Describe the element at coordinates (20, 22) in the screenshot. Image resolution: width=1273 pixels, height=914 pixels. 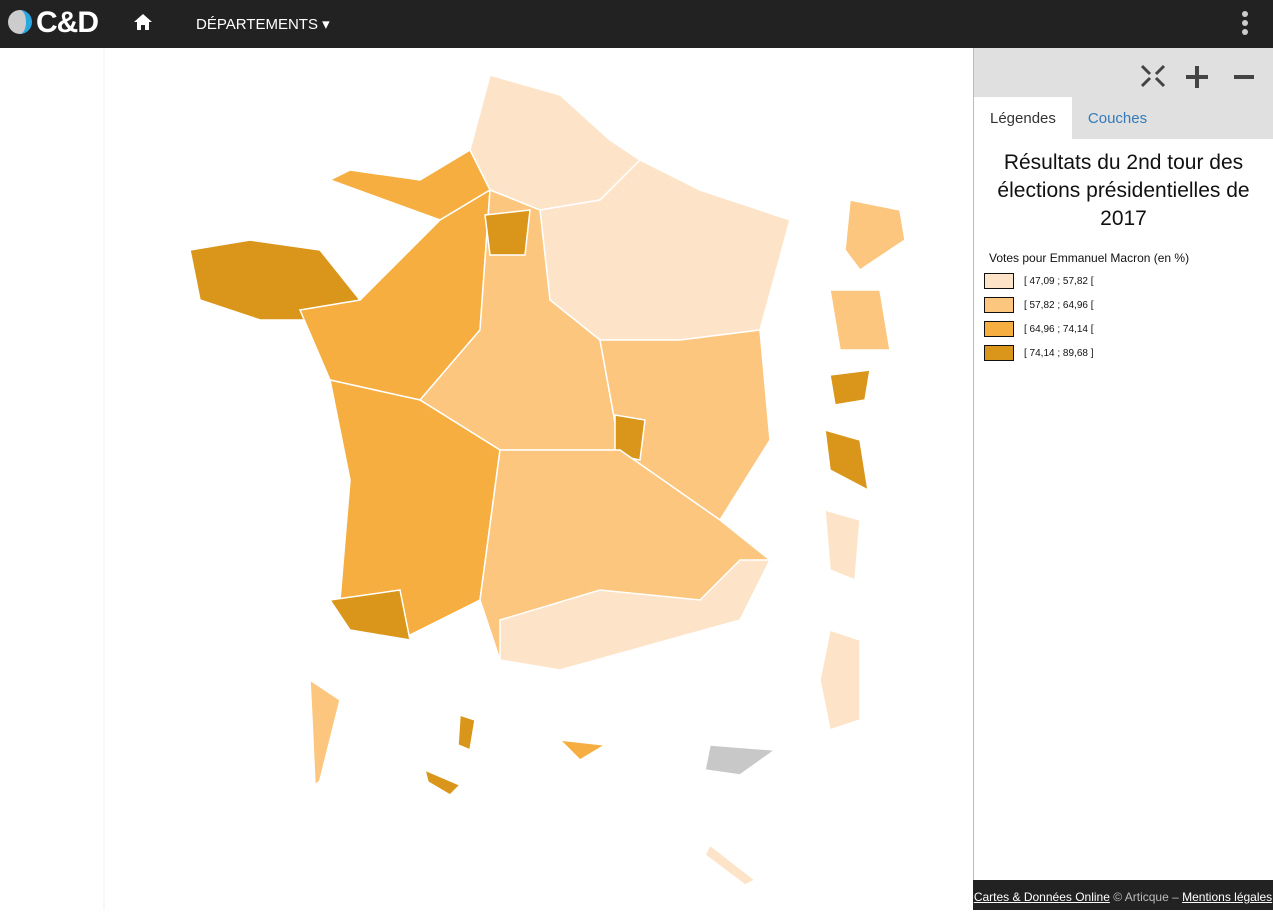
I see `logo-icon` at that location.